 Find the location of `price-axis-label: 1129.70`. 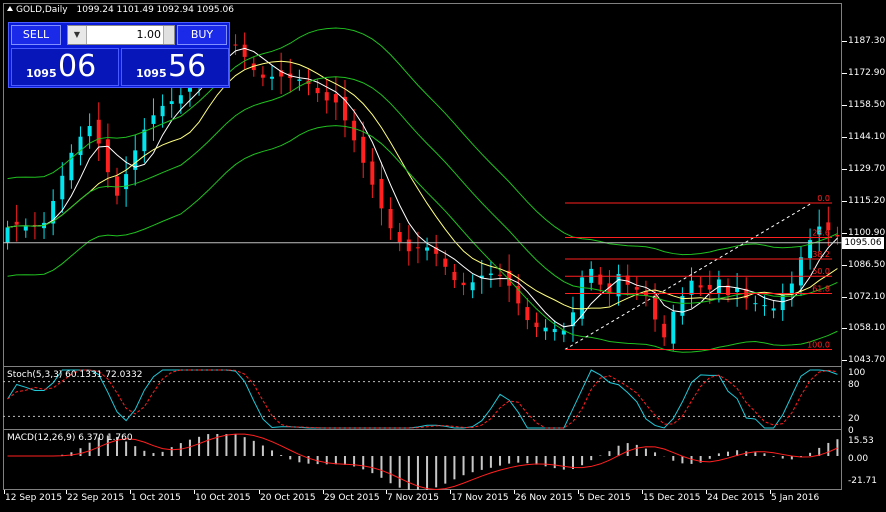

price-axis-label: 1129.70 is located at coordinates (867, 168).